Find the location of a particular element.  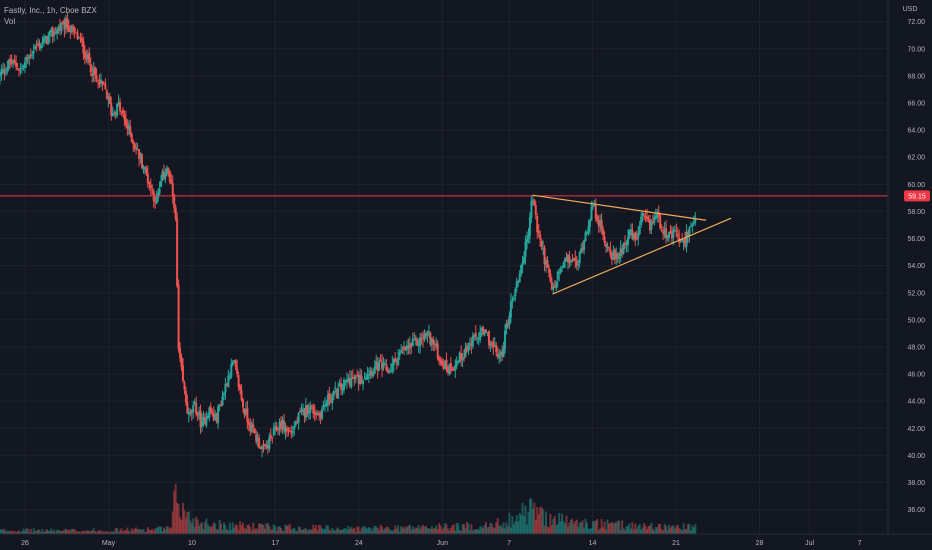

price-scale is located at coordinates (910, 267).